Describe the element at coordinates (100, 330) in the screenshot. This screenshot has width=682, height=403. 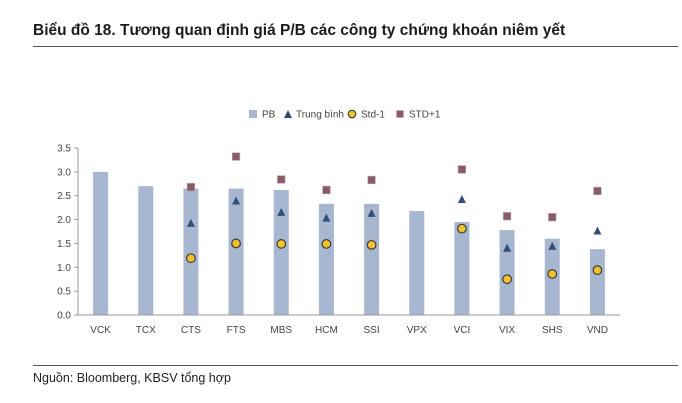
I see `x-tick-label: VCK` at that location.